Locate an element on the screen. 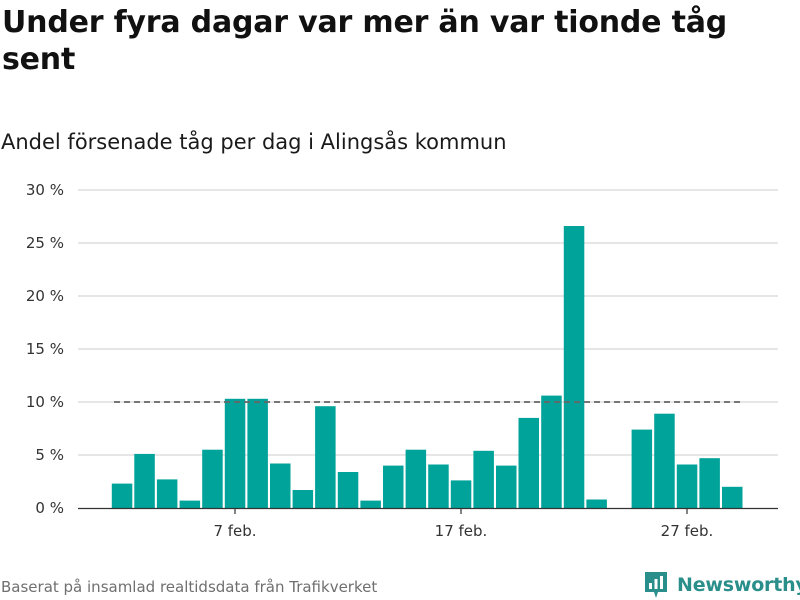  newsworthy-logo: Newsworthy is located at coordinates (721, 585).